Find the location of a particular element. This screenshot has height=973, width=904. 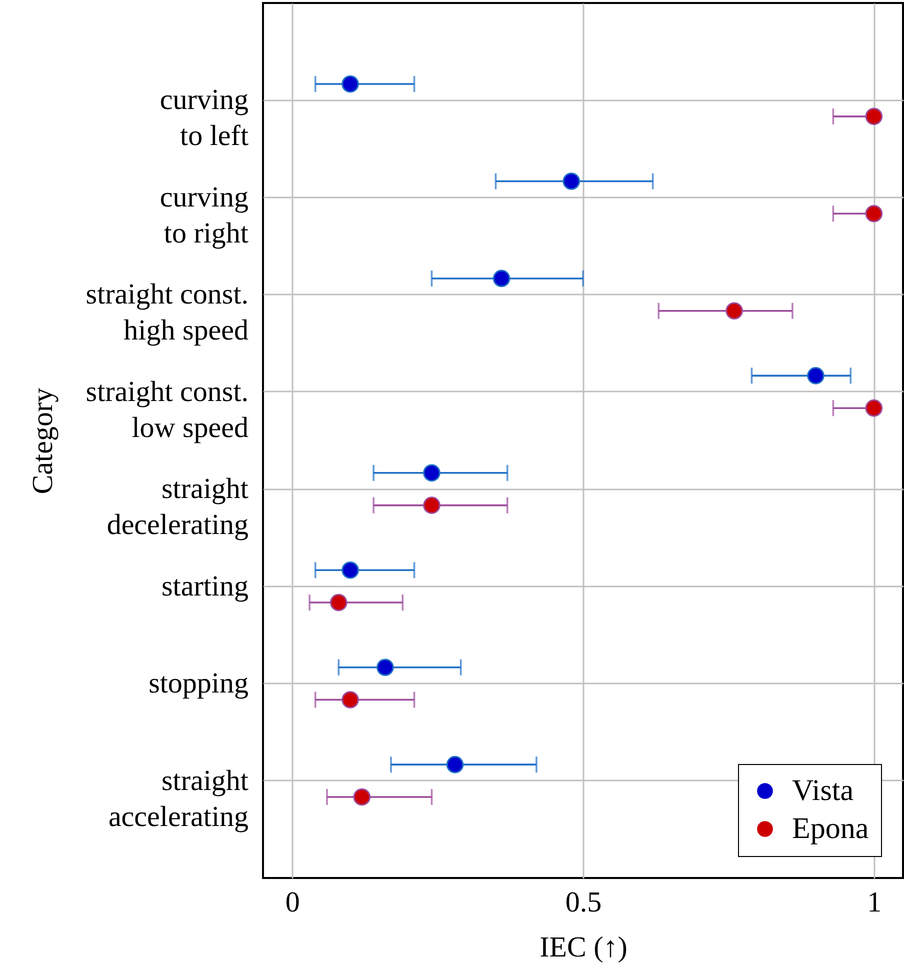

y-tick-label: stopping is located at coordinates (198, 684).